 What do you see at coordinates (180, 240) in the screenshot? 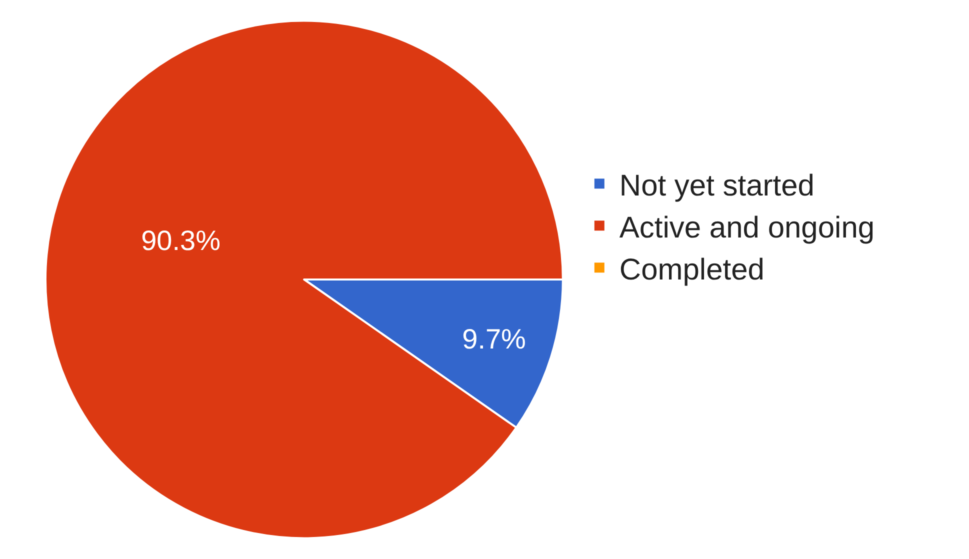
I see `data-label: 90.3%` at bounding box center [180, 240].